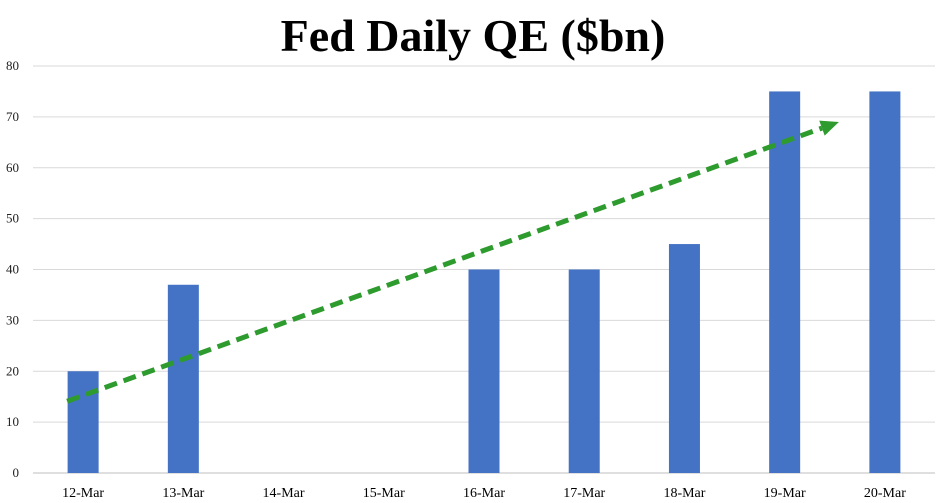  I want to click on x-tick-label: 13-Mar, so click(183, 493).